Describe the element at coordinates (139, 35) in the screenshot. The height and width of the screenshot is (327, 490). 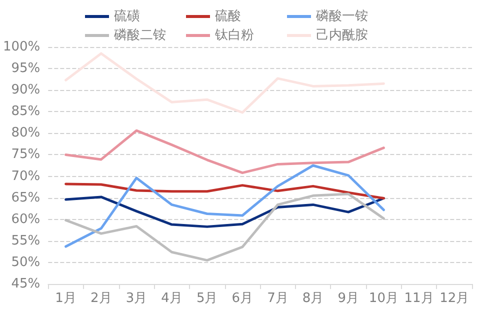
I see `legend-label: 磷酸二铵` at that location.